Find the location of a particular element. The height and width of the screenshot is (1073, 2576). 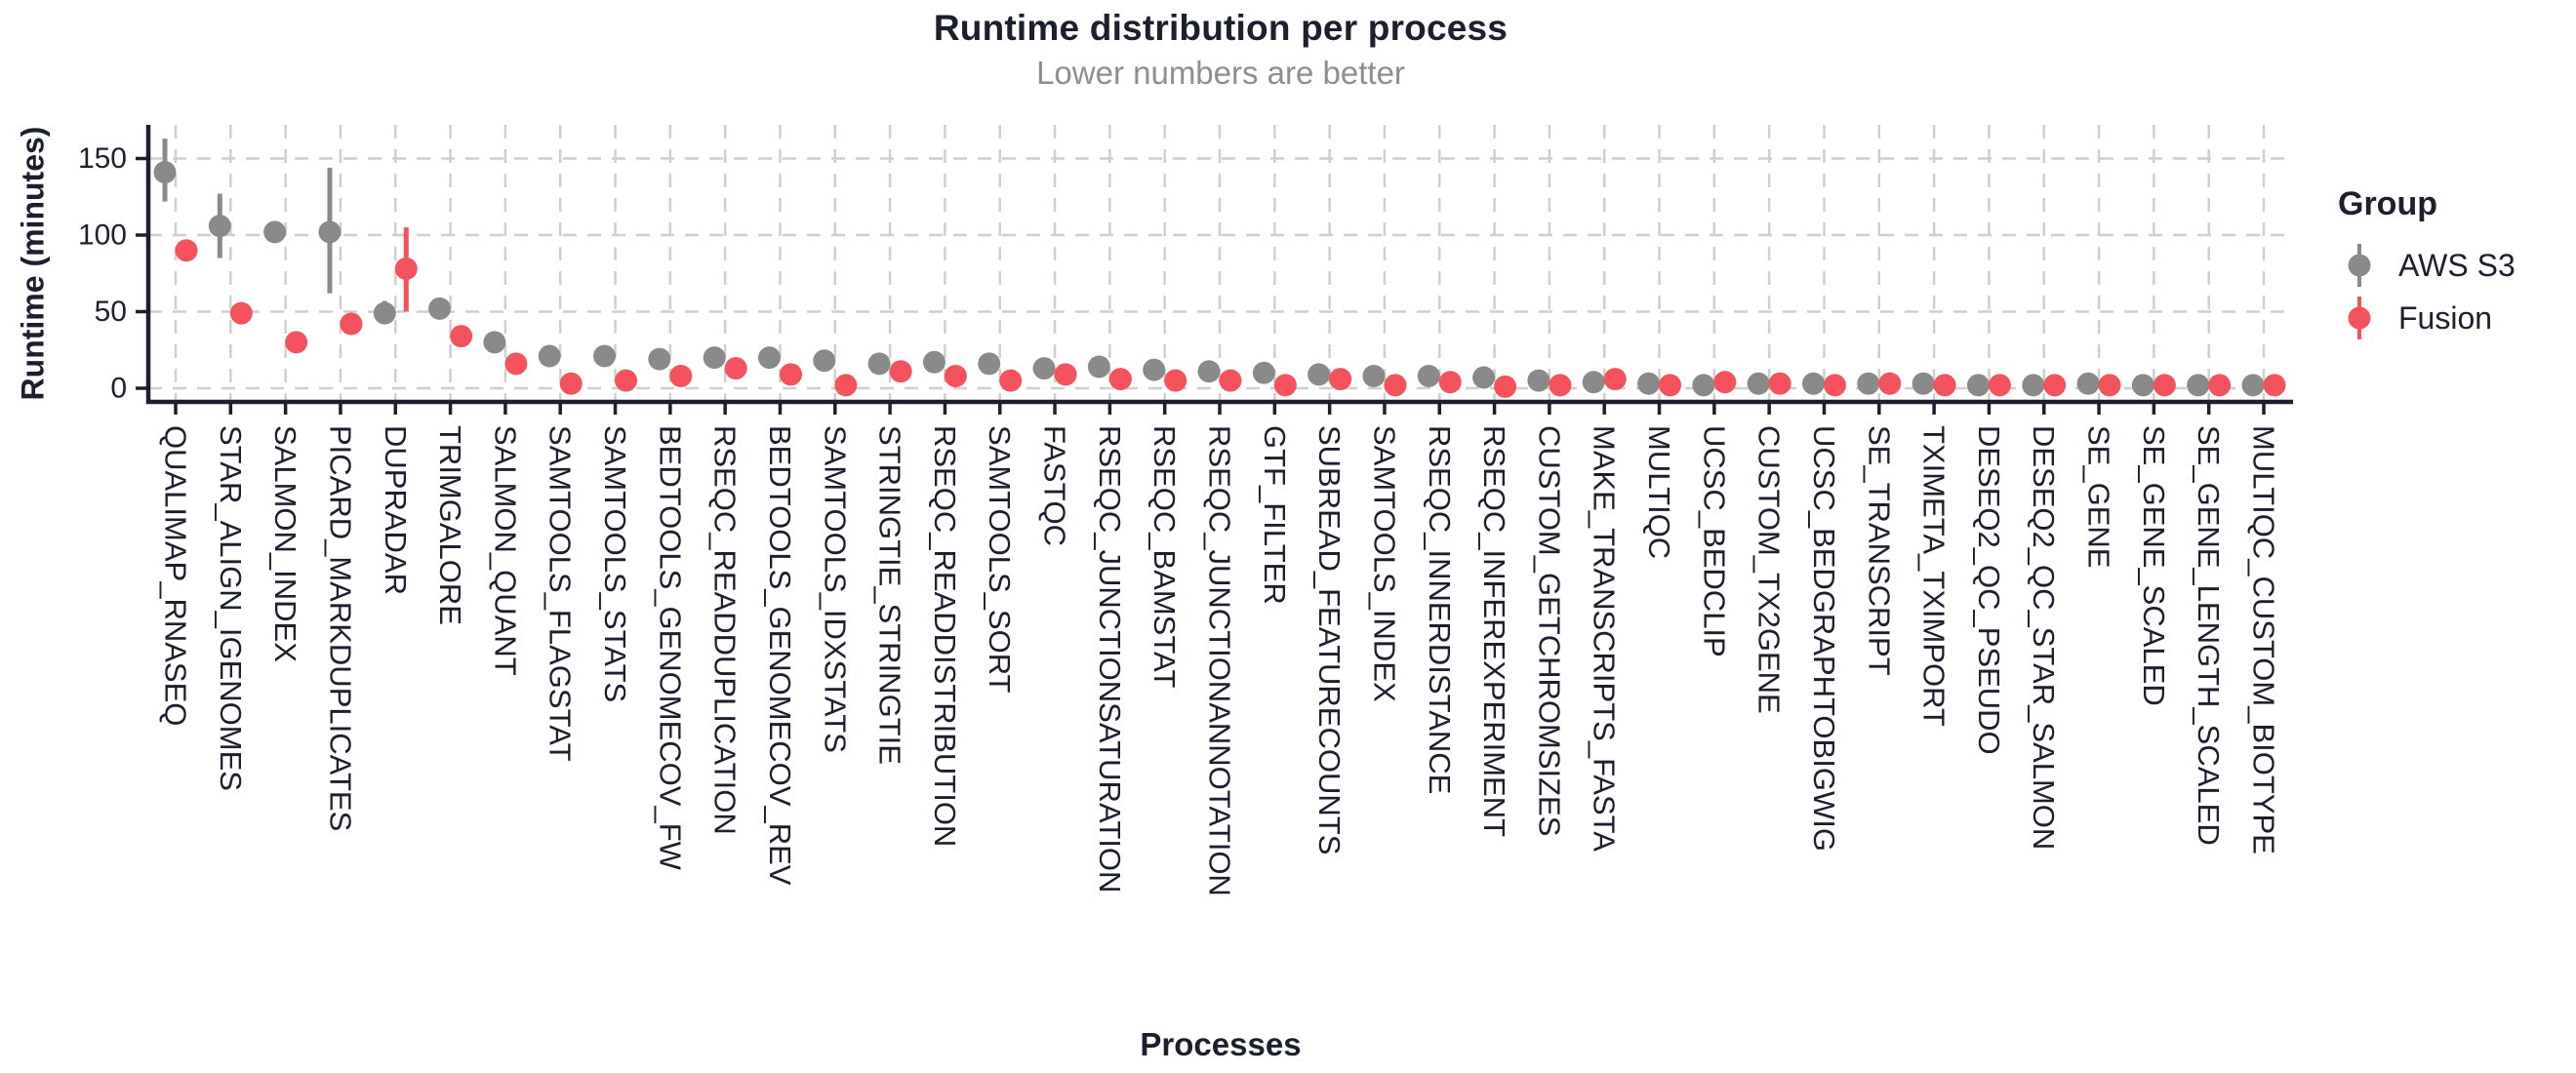

legend-item-label: Fusion is located at coordinates (2445, 318).